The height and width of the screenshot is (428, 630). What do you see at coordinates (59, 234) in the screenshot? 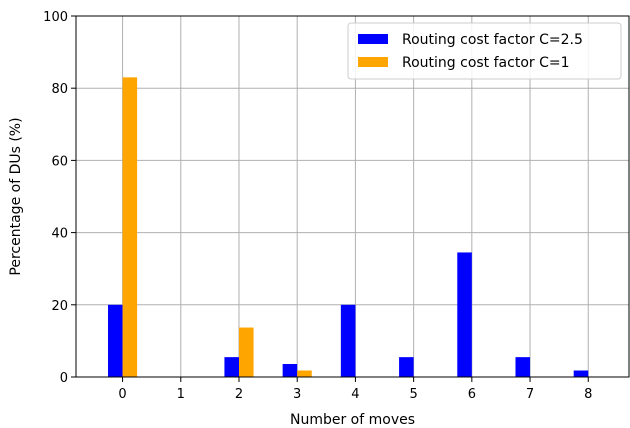
I see `y-tick-label: 40` at bounding box center [59, 234].